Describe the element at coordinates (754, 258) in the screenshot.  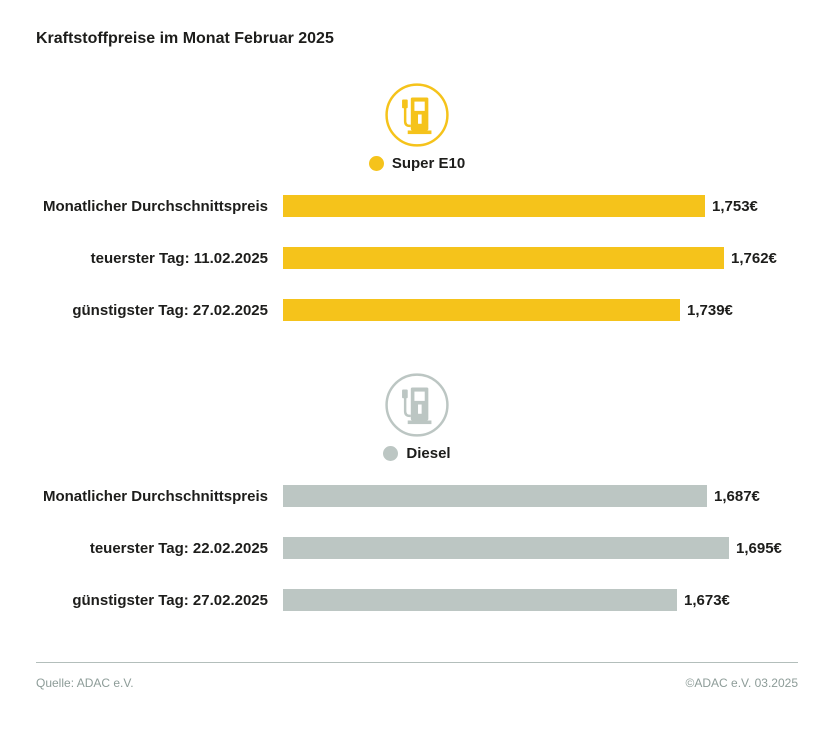
I see `value-label: 1,762€` at that location.